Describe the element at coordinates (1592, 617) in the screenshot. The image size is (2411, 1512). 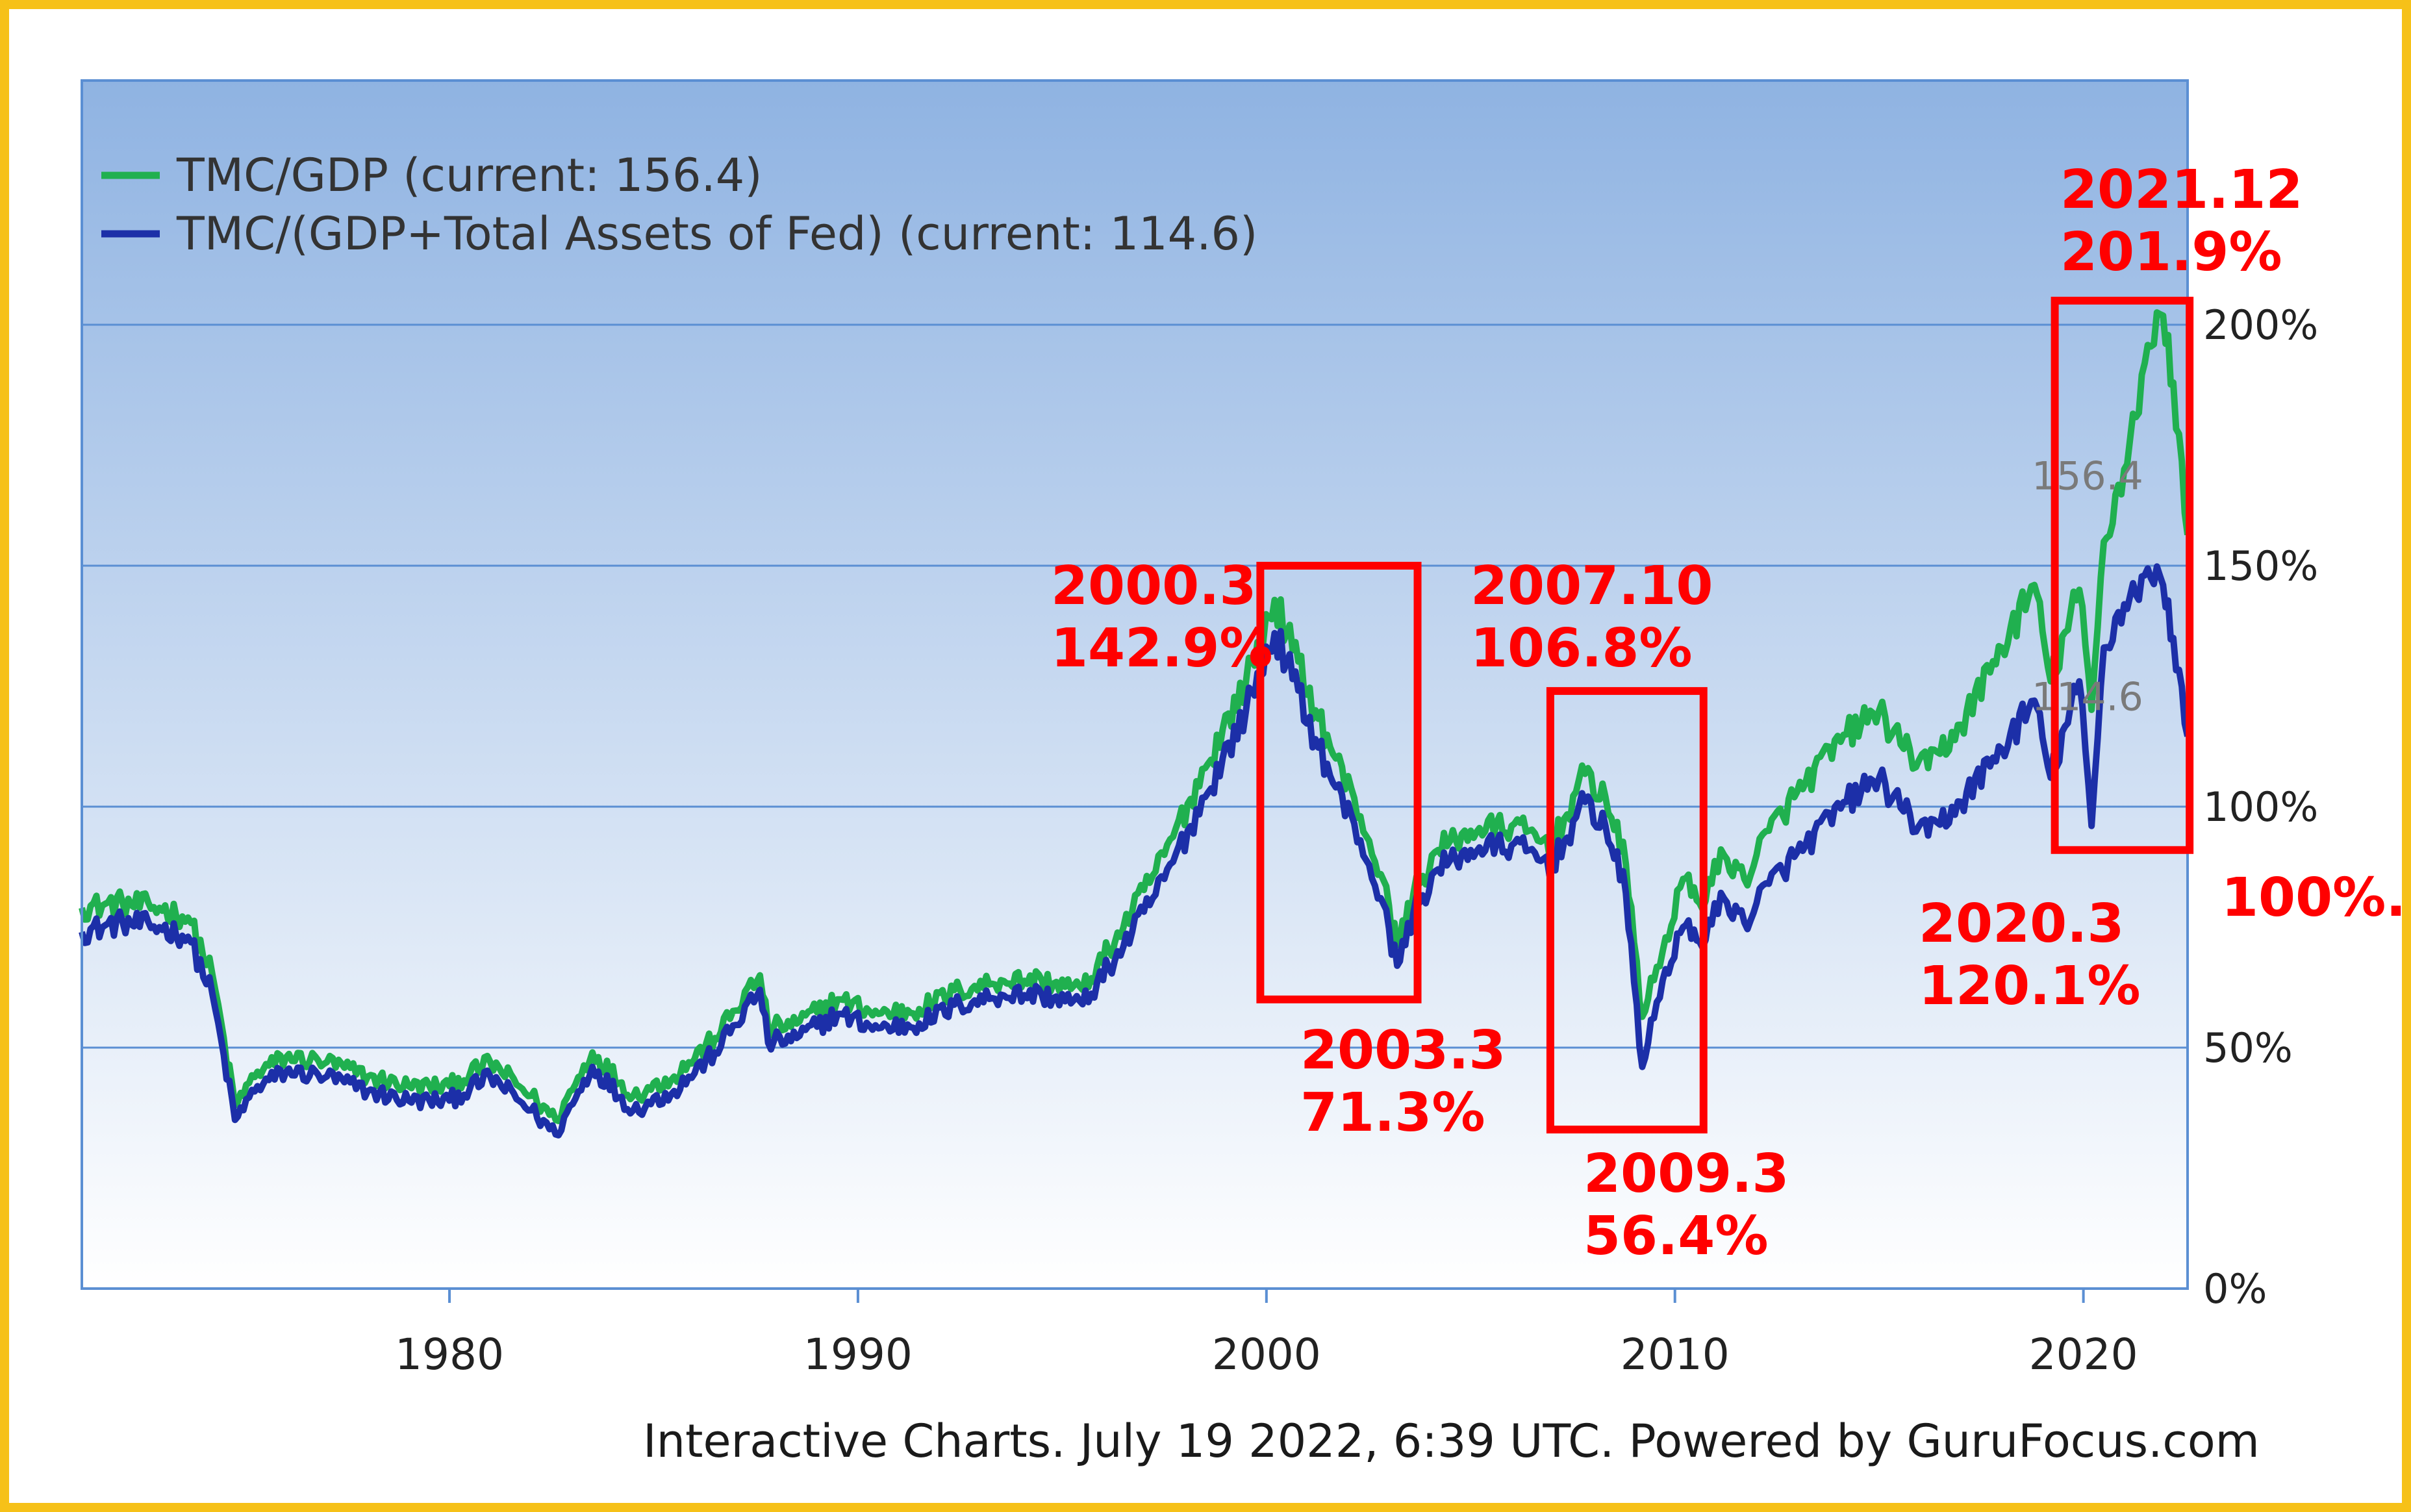
I see `annotation-label: 2007.10 106.8%` at that location.